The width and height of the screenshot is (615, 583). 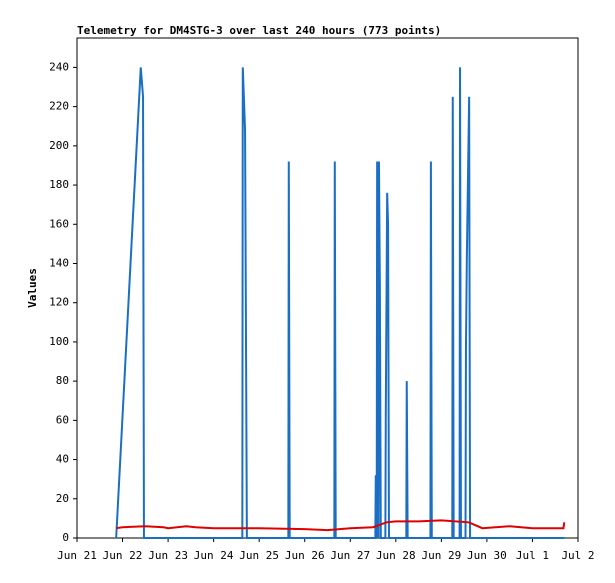 What do you see at coordinates (214, 555) in the screenshot?
I see `x-tick-label: Jun 24` at bounding box center [214, 555].